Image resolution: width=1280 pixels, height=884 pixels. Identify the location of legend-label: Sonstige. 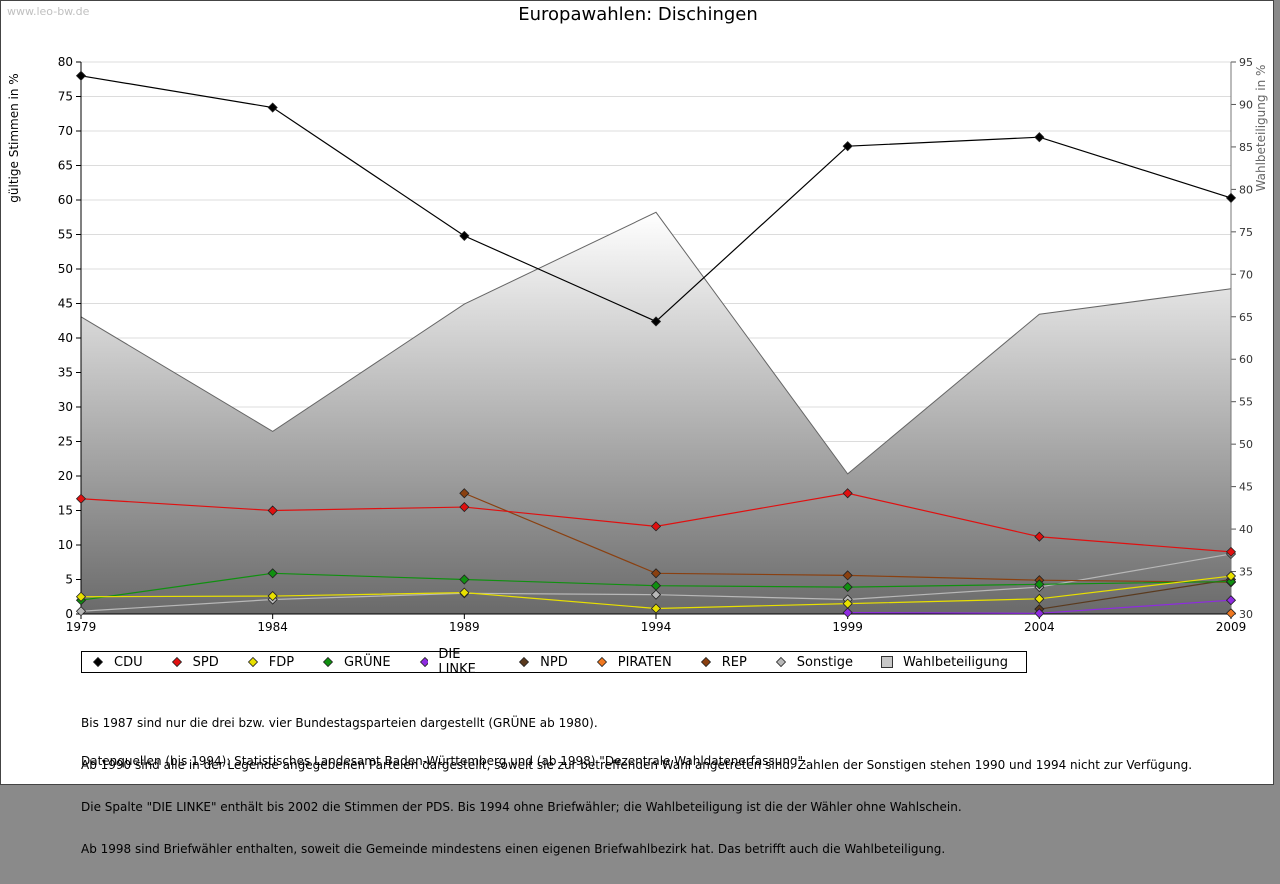
(824, 662).